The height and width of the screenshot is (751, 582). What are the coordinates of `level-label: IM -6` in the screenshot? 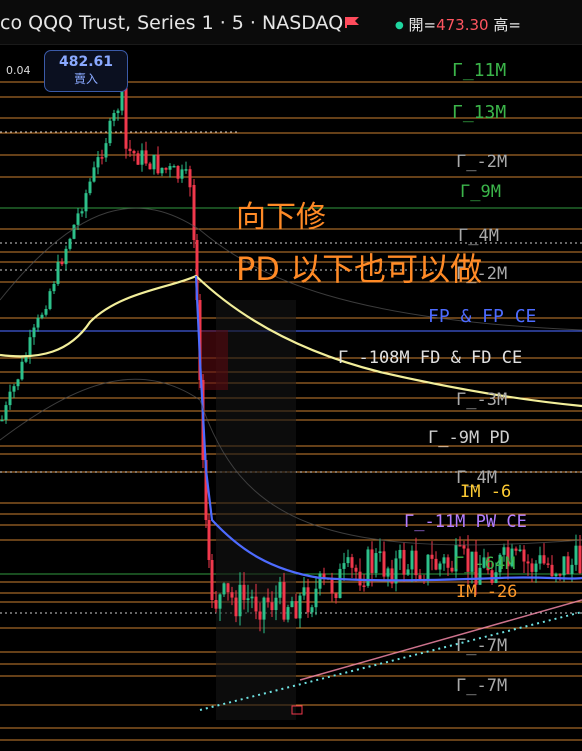 It's located at (486, 492).